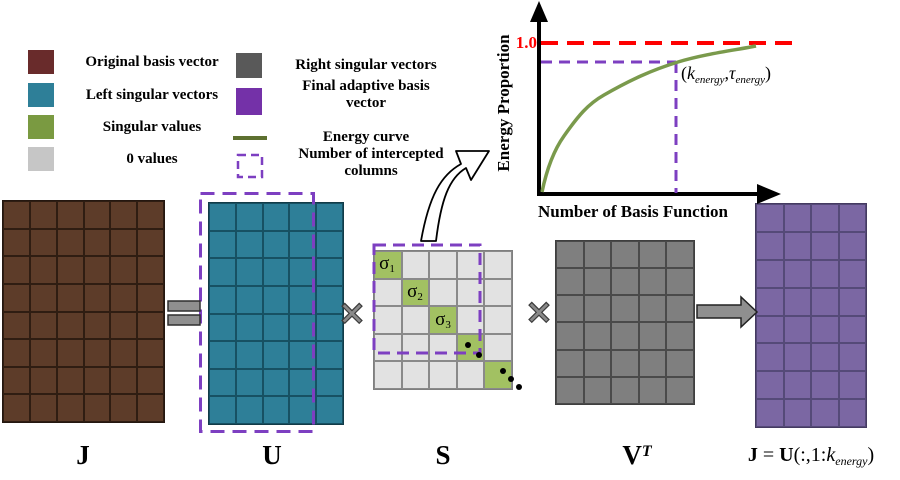 The width and height of the screenshot is (900, 480). Describe the element at coordinates (632, 211) in the screenshot. I see `x-axis-label: Number of Basis Function` at that location.